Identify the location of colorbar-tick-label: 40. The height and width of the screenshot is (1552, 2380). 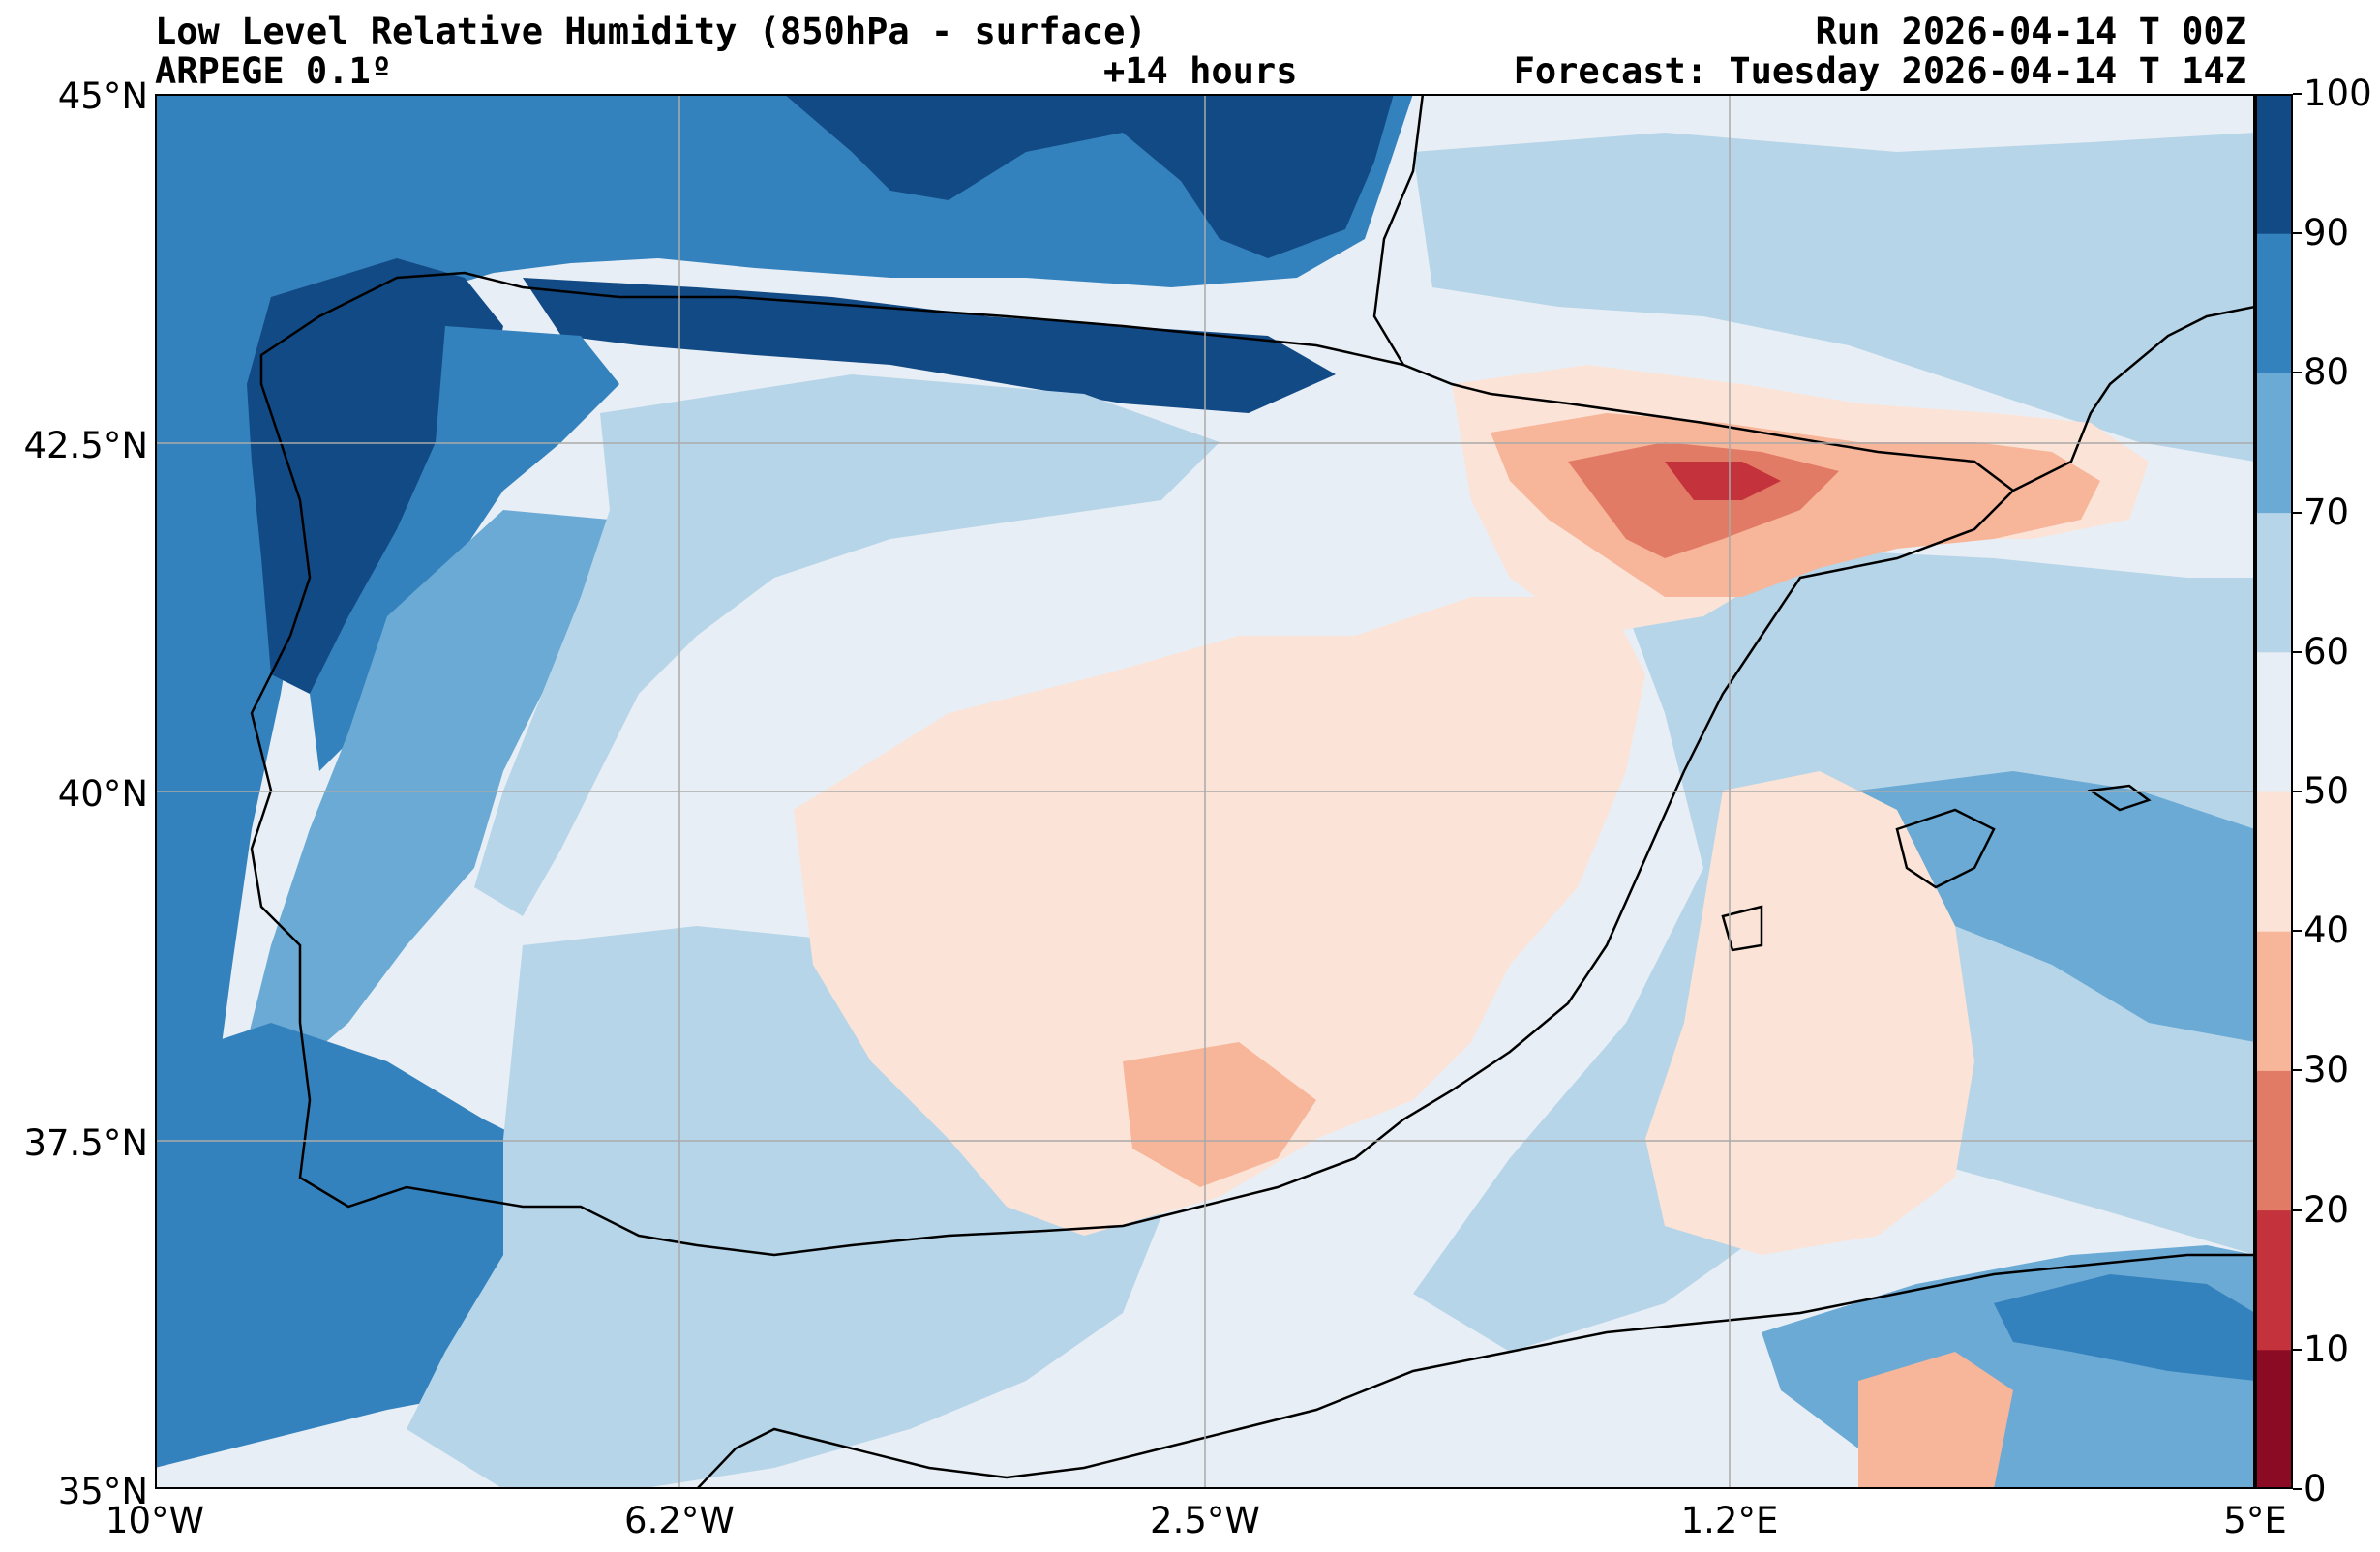
(2327, 931).